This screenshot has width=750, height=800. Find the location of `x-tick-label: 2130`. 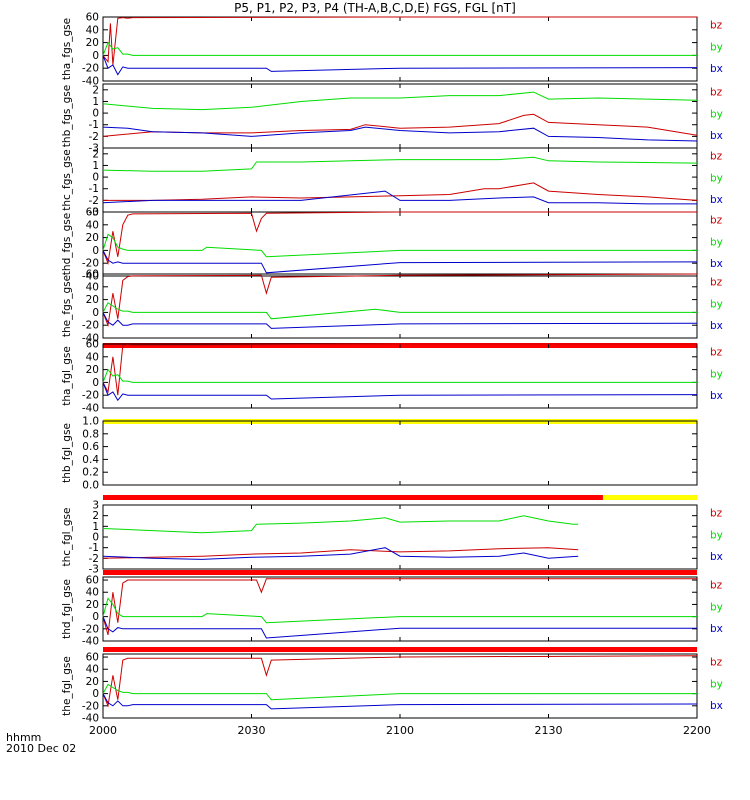

x-tick-label: 2130 is located at coordinates (549, 730).